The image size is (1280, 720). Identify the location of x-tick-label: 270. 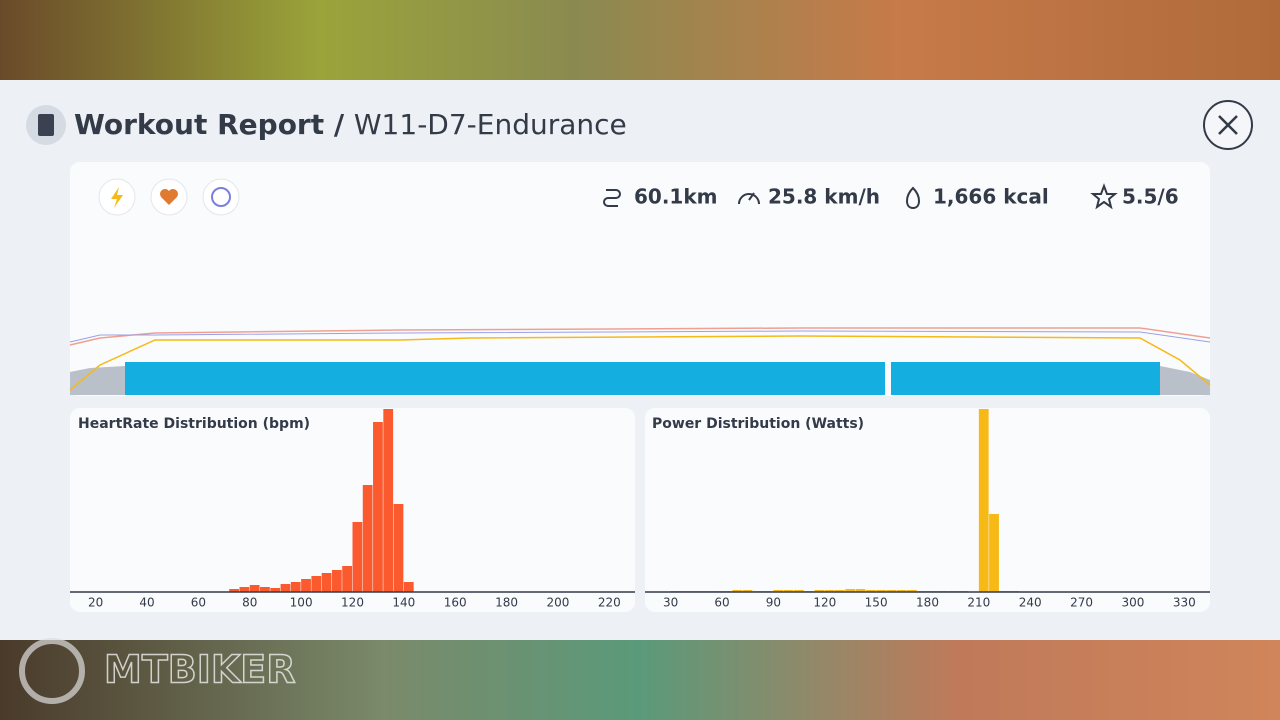
(1081, 603).